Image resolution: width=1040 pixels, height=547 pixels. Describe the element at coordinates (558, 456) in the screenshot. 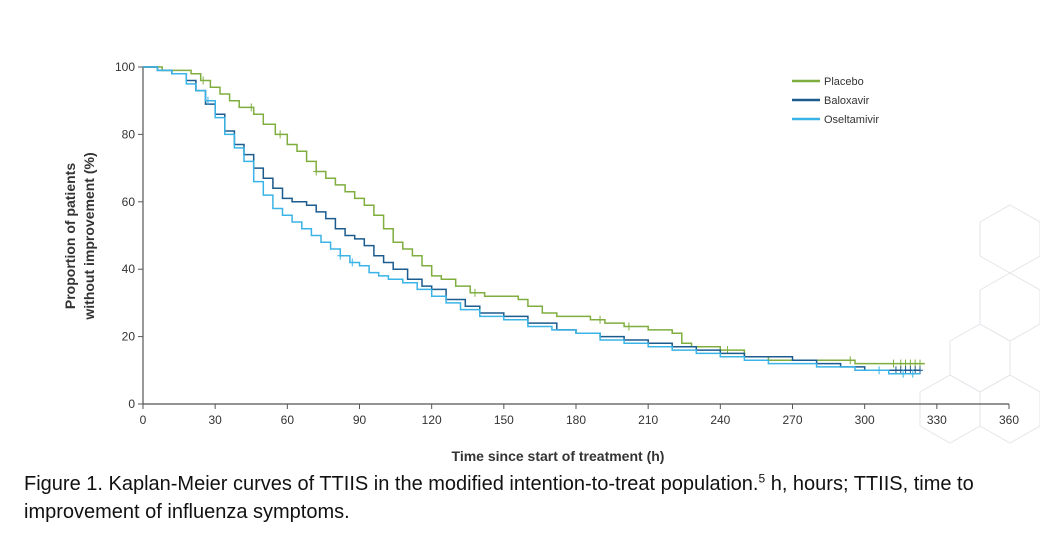

I see `x-axis-title: Time since start of treatment (h)` at that location.